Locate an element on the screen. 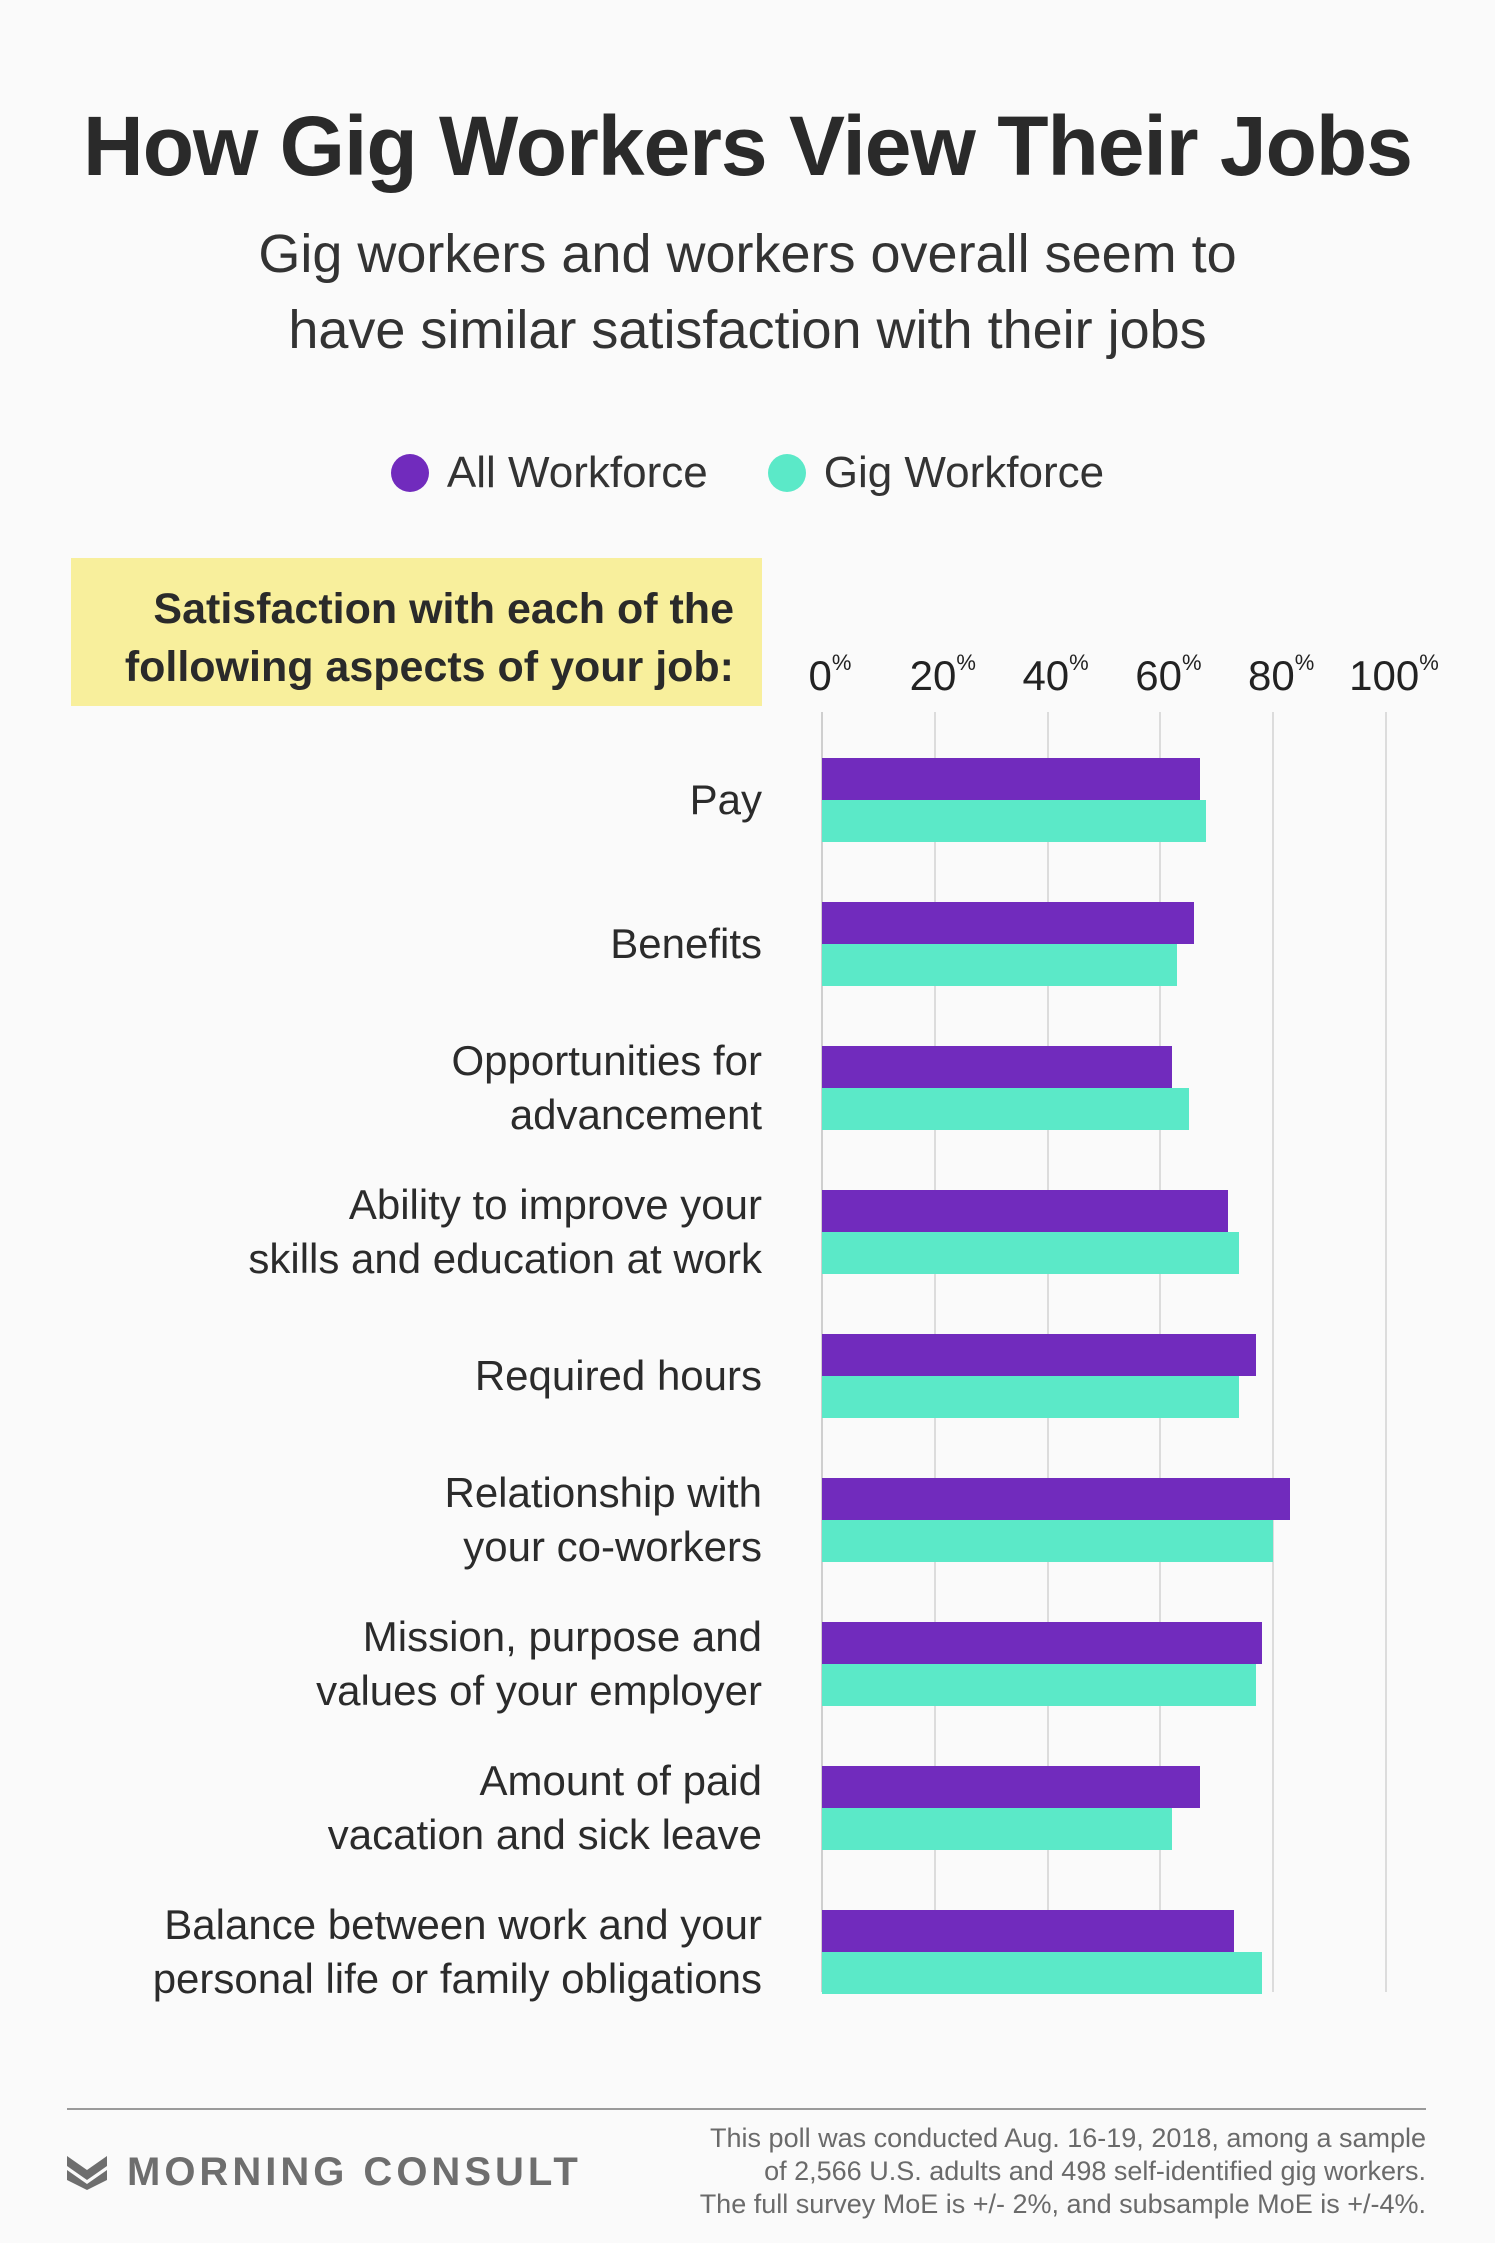  question-line-1: Satisfaction with each of the is located at coordinates (443, 609).